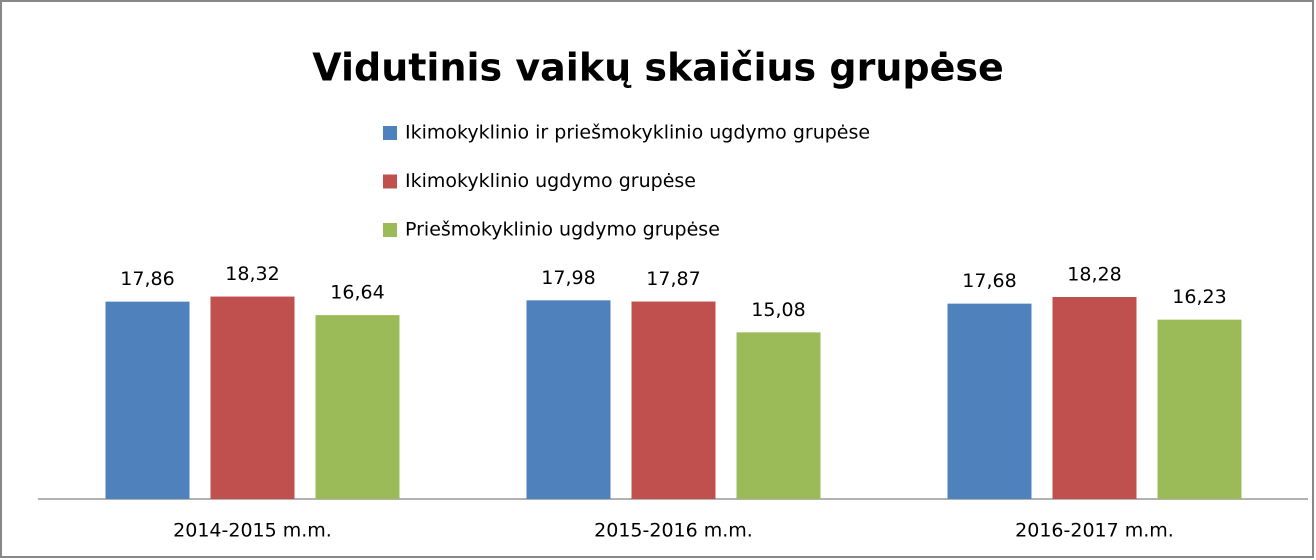  Describe the element at coordinates (550, 181) in the screenshot. I see `legend-label: Ikimokyklinio ugdymo grupėse` at that location.